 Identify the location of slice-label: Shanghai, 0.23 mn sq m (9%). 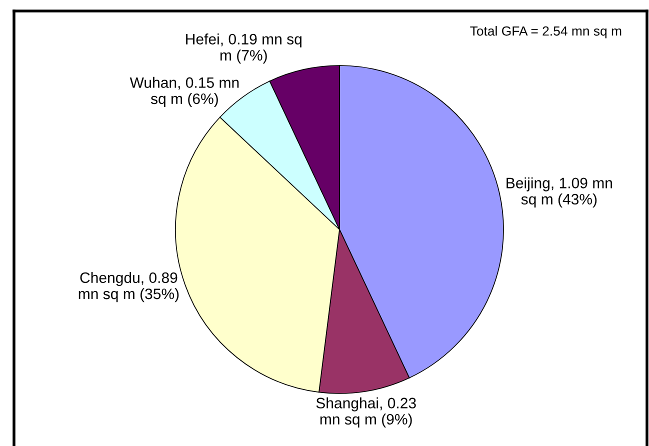
(366, 412).